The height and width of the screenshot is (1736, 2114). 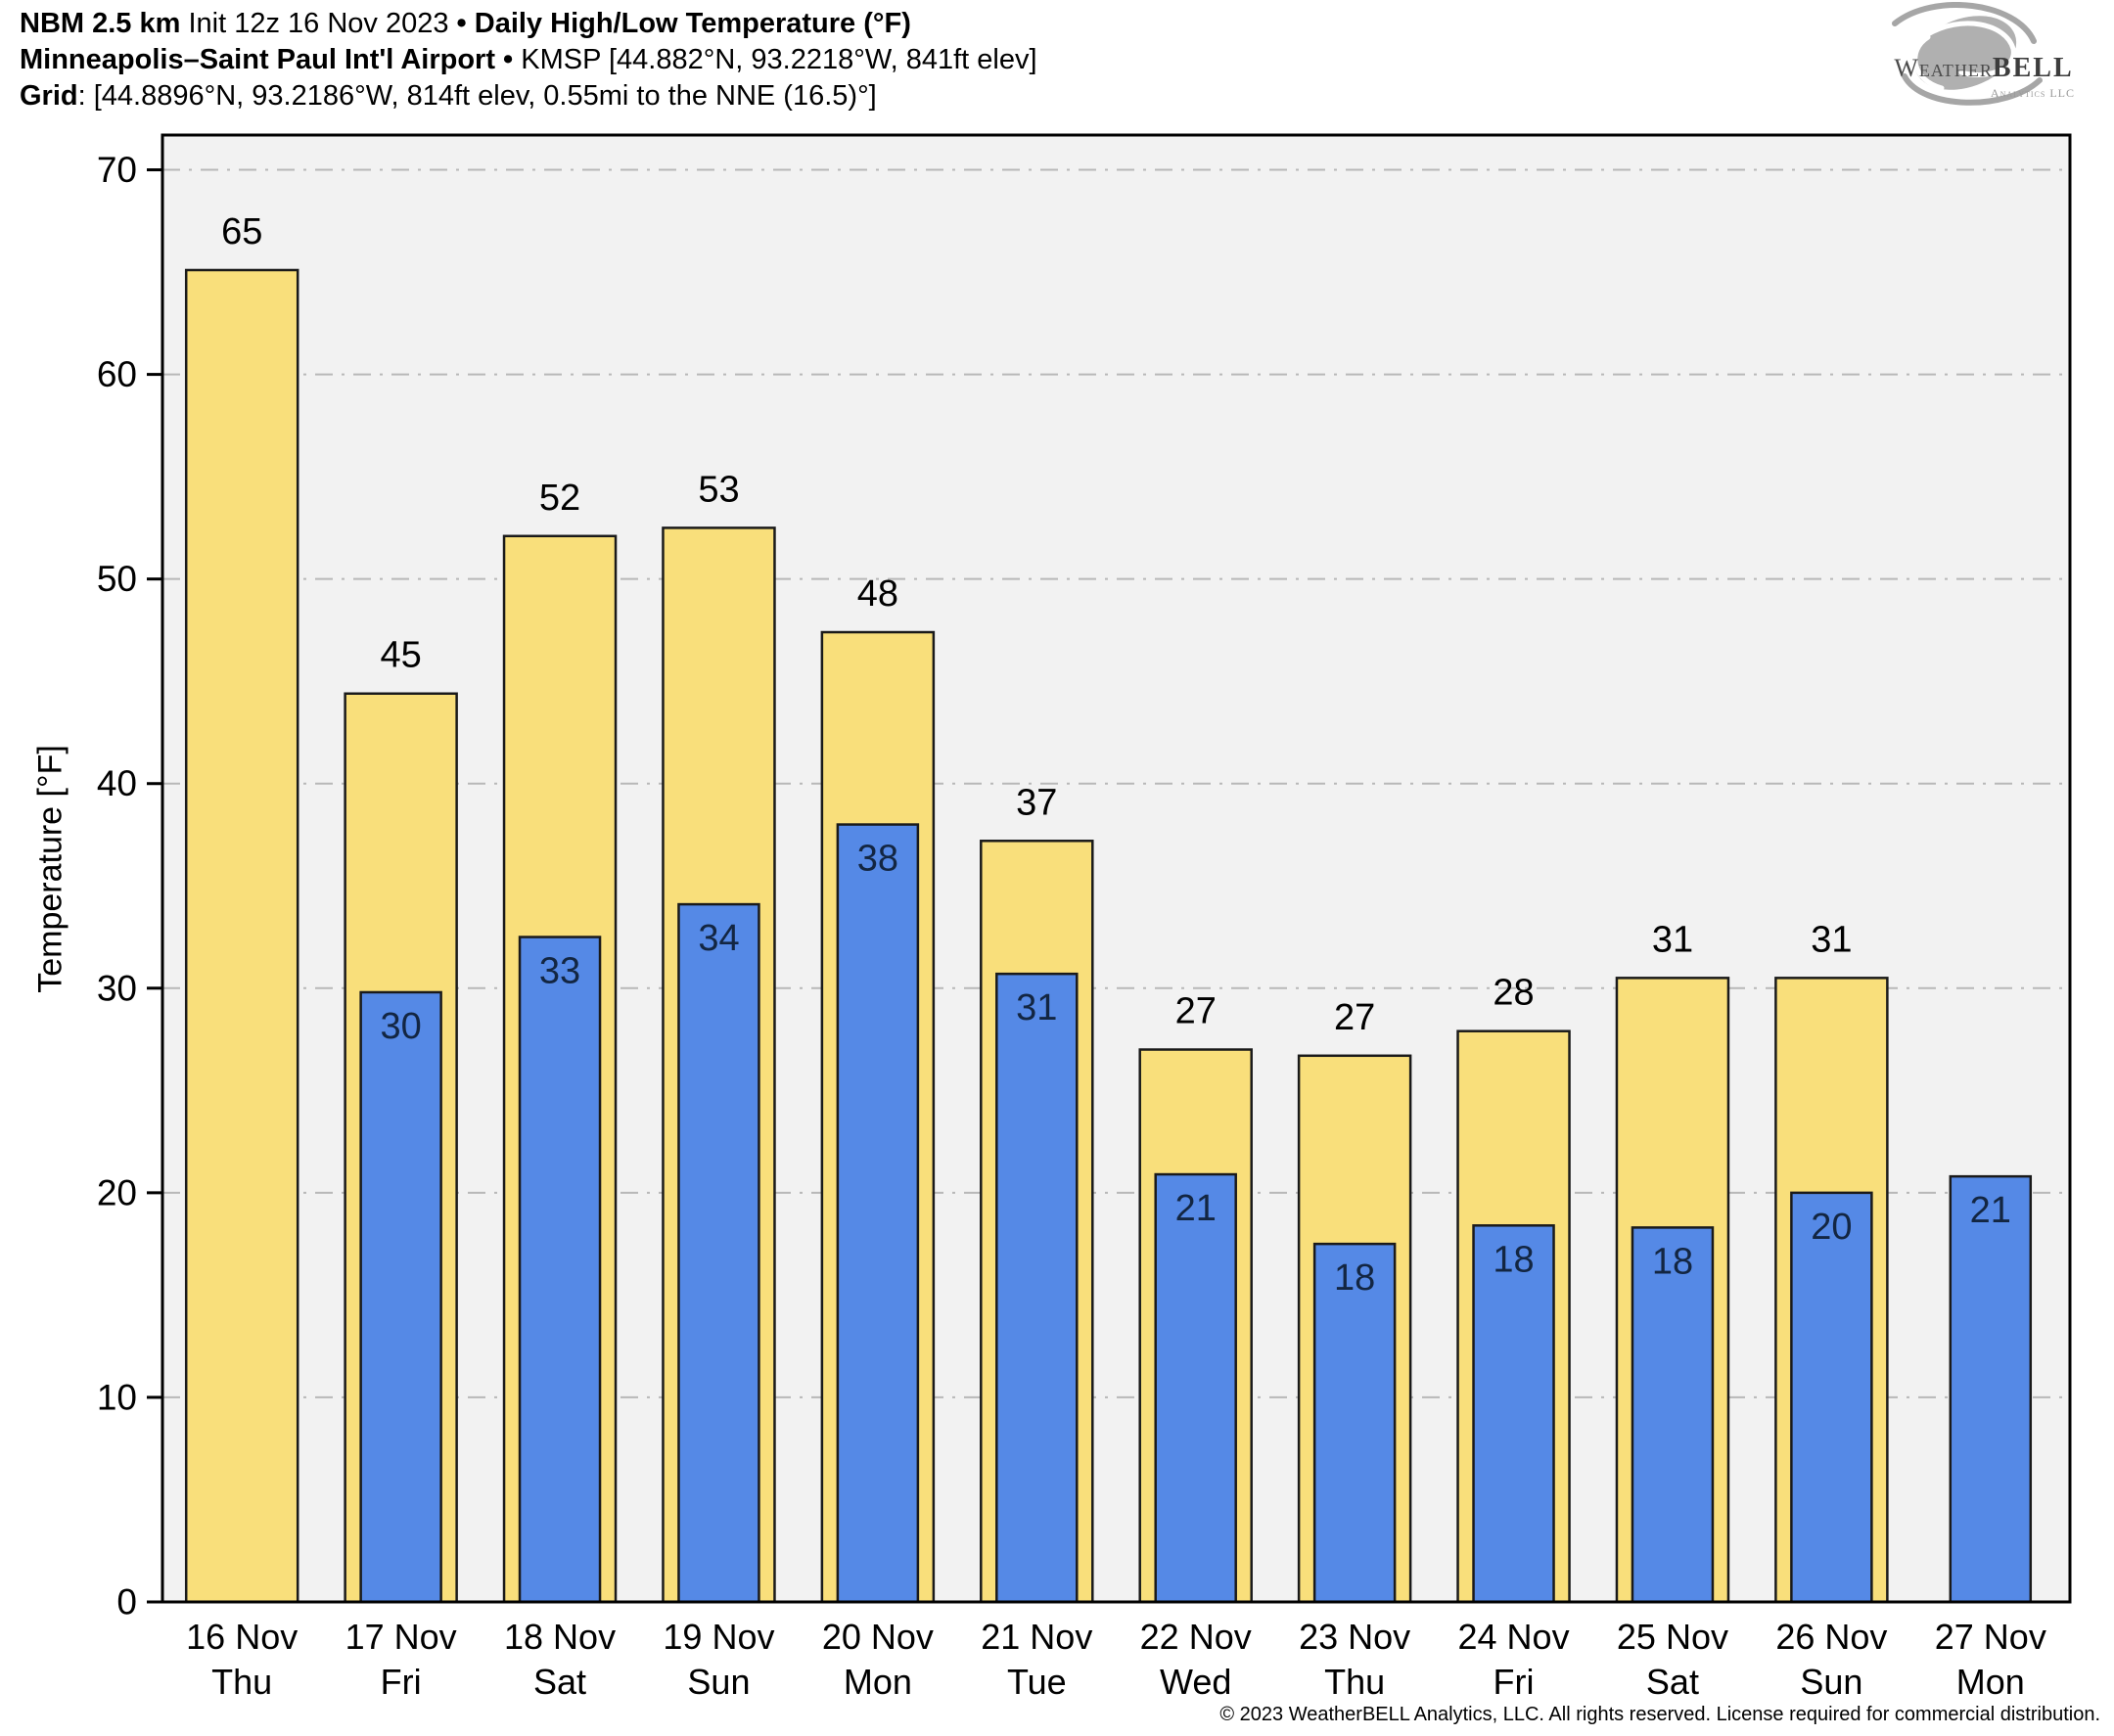 What do you see at coordinates (719, 1682) in the screenshot?
I see `x-tick-day-19-nov: Sun` at bounding box center [719, 1682].